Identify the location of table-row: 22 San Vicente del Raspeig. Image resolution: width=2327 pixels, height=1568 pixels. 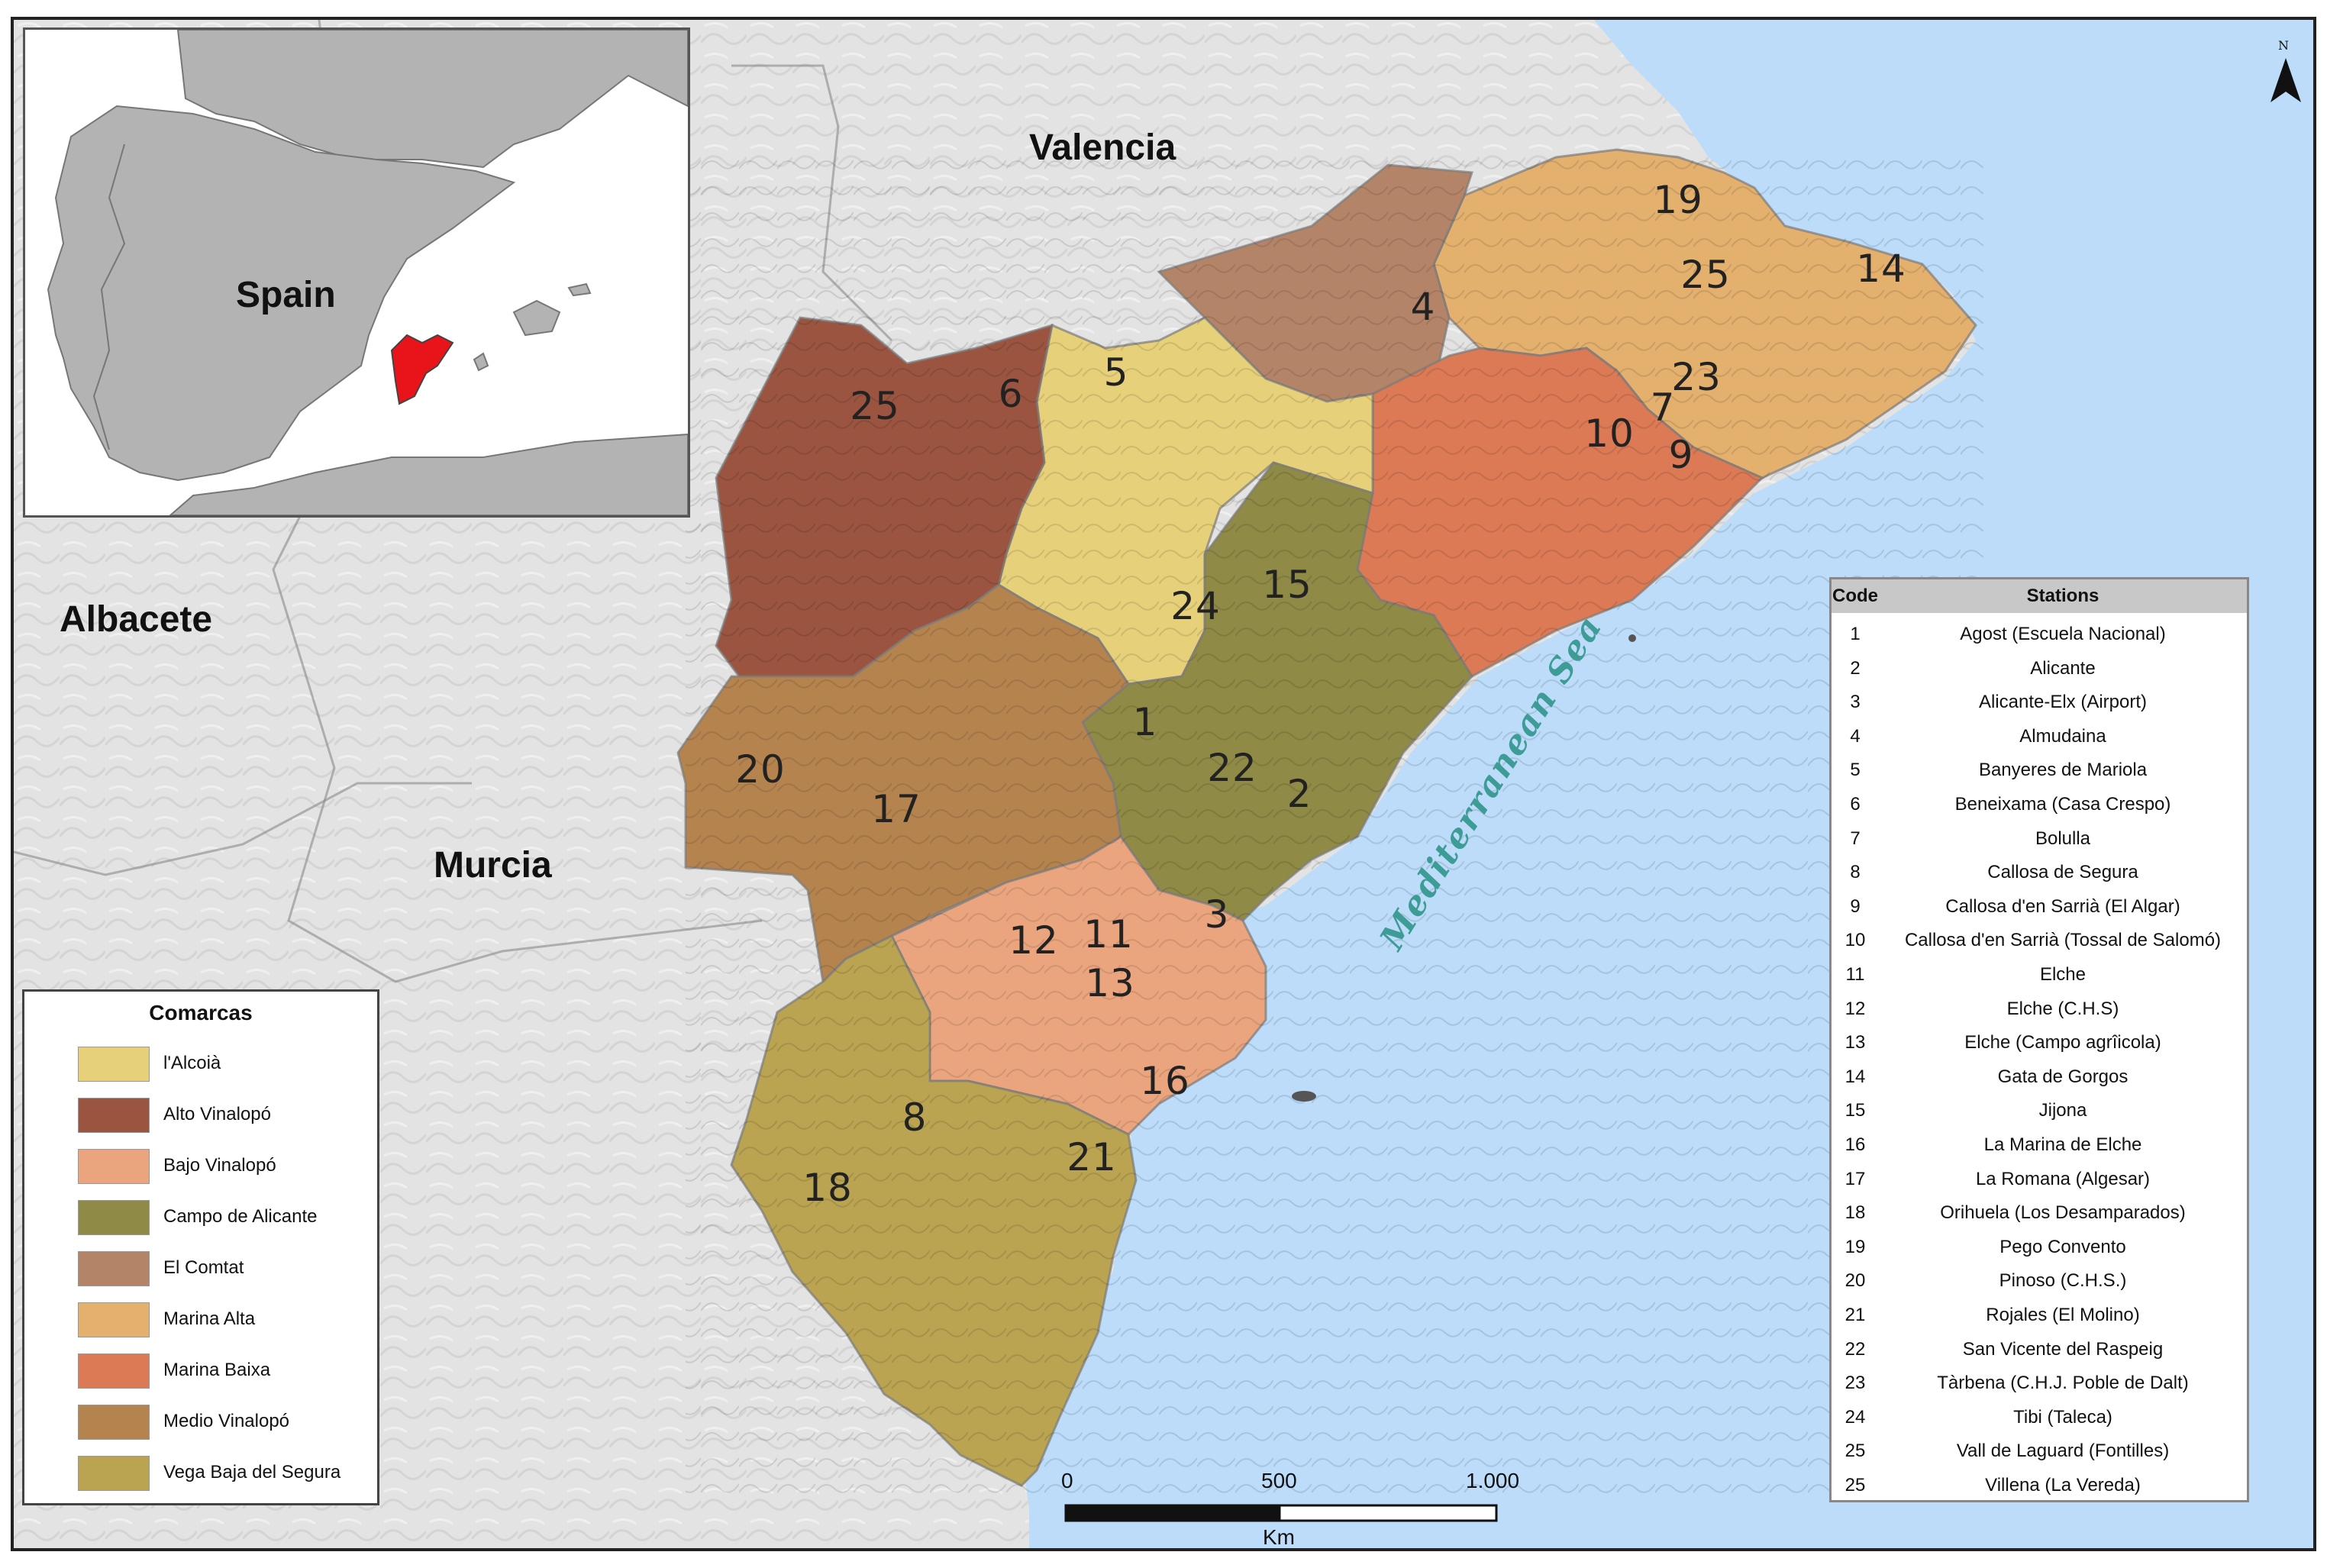
(2039, 1350).